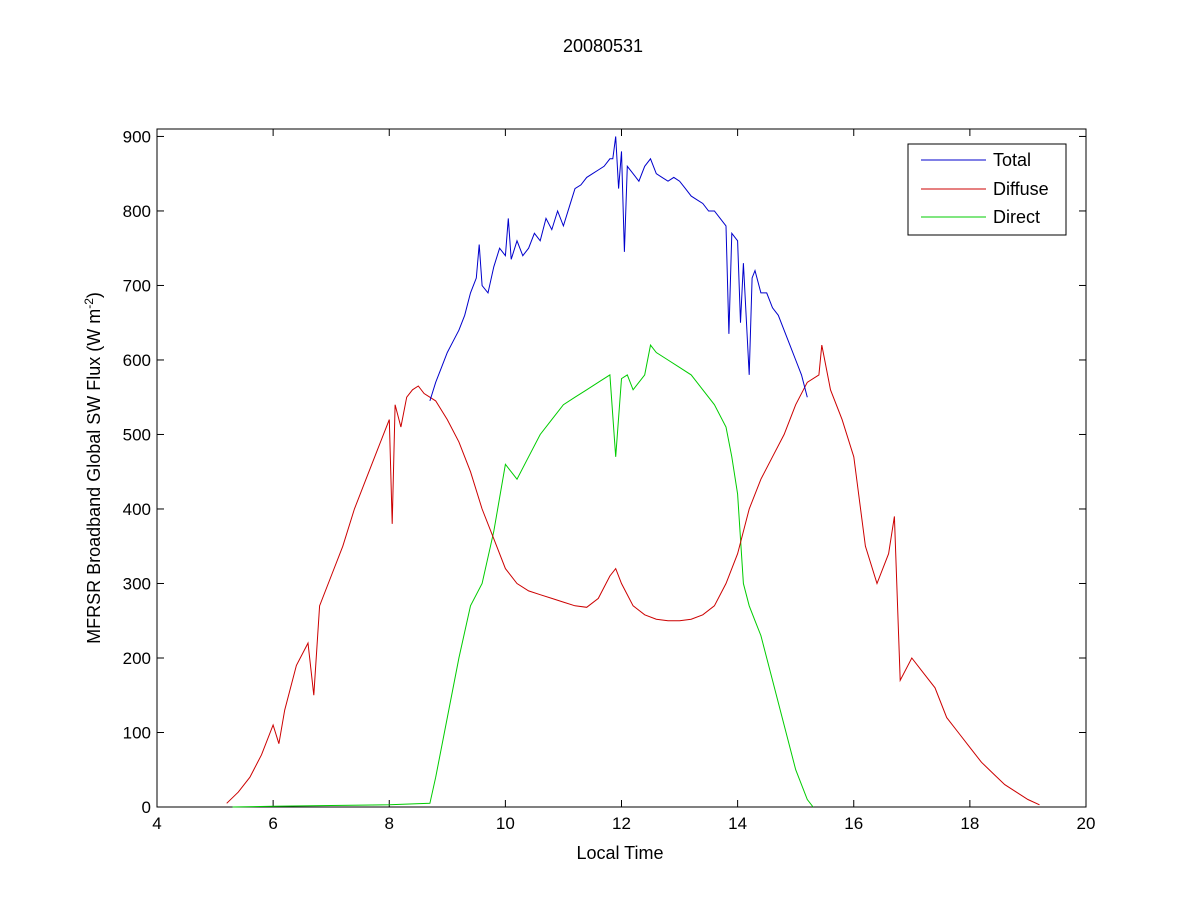 The height and width of the screenshot is (900, 1200). Describe the element at coordinates (853, 823) in the screenshot. I see `x-tick-label: 16` at that location.